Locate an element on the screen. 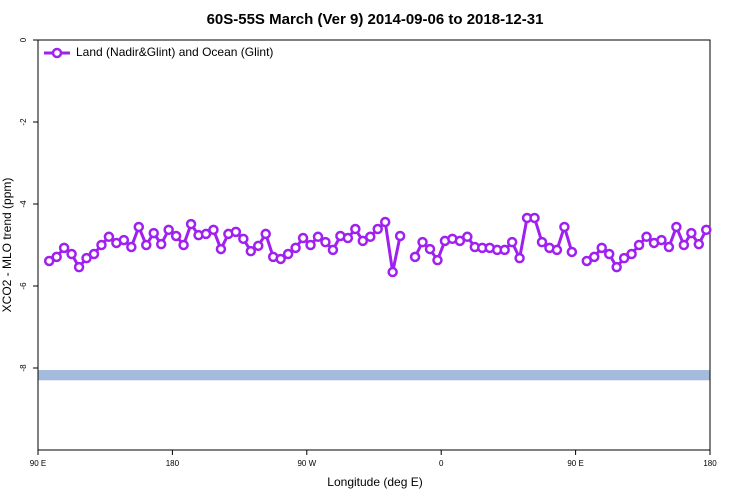 The width and height of the screenshot is (750, 500). legend-marker is located at coordinates (57, 53).